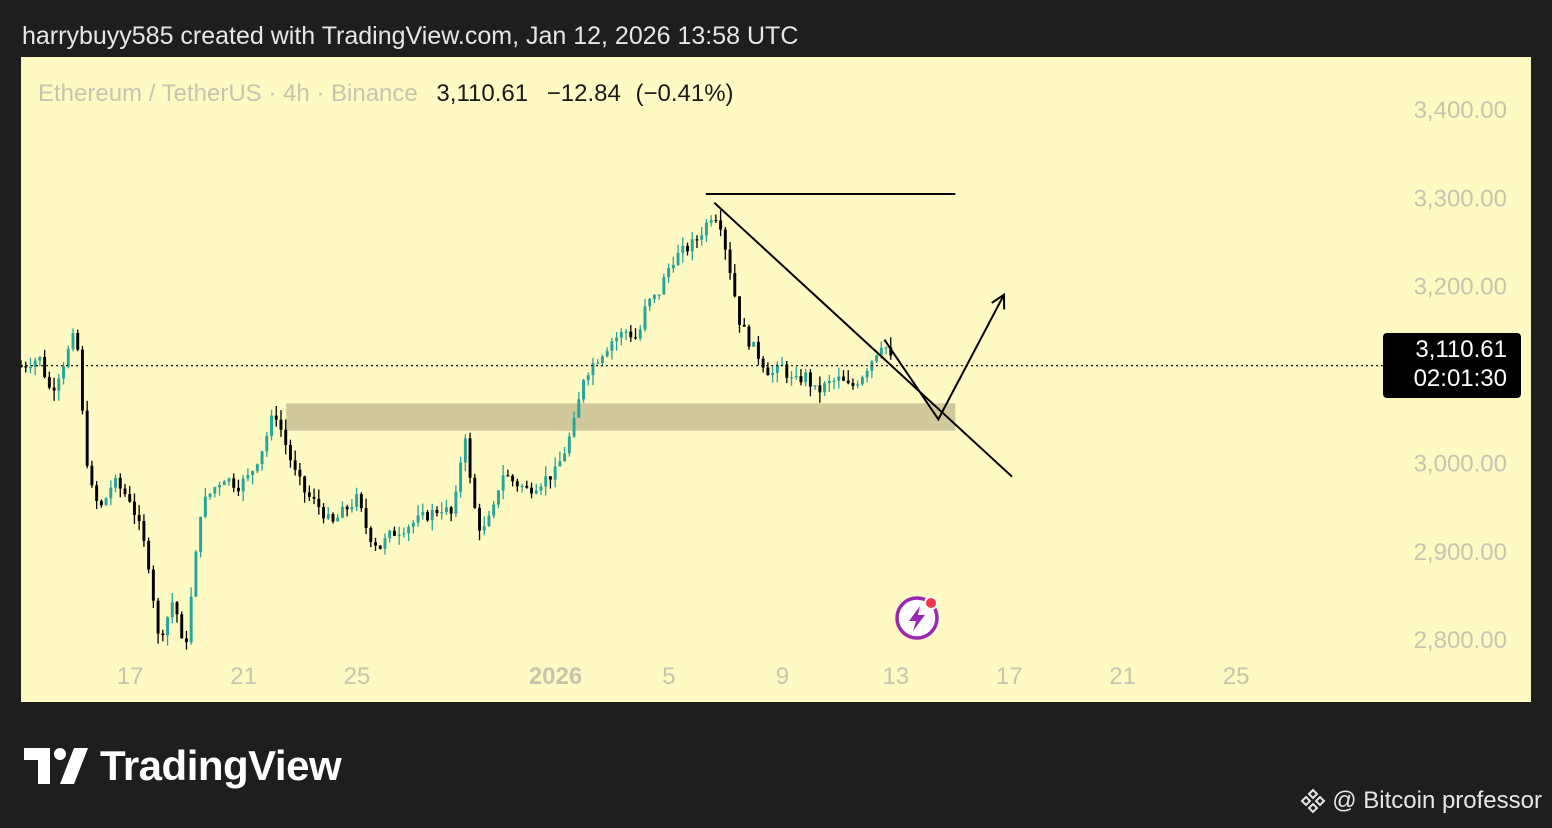 This screenshot has width=1552, height=828. What do you see at coordinates (943, 359) in the screenshot?
I see `projected-path-arrow` at bounding box center [943, 359].